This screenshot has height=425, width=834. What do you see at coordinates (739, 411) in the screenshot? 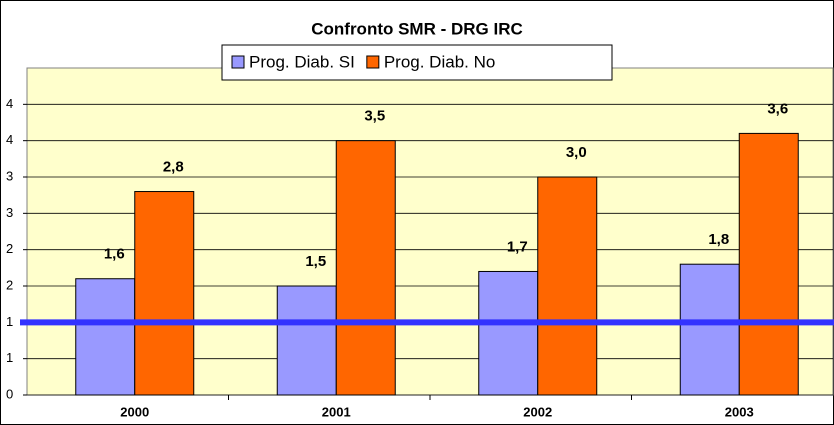
I see `x-tick-label: 2003` at bounding box center [739, 411].